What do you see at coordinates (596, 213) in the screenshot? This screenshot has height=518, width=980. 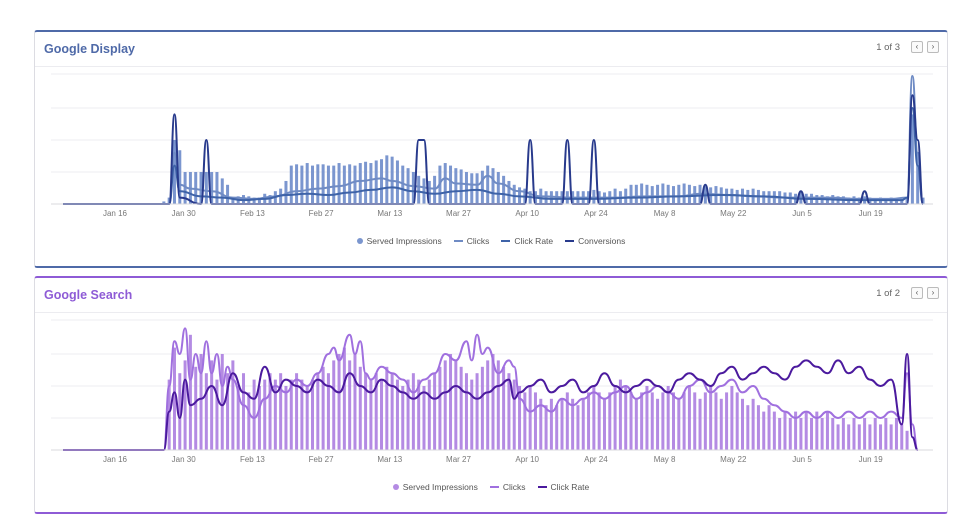 I see `x-tick-label: Apr 24` at bounding box center [596, 213].